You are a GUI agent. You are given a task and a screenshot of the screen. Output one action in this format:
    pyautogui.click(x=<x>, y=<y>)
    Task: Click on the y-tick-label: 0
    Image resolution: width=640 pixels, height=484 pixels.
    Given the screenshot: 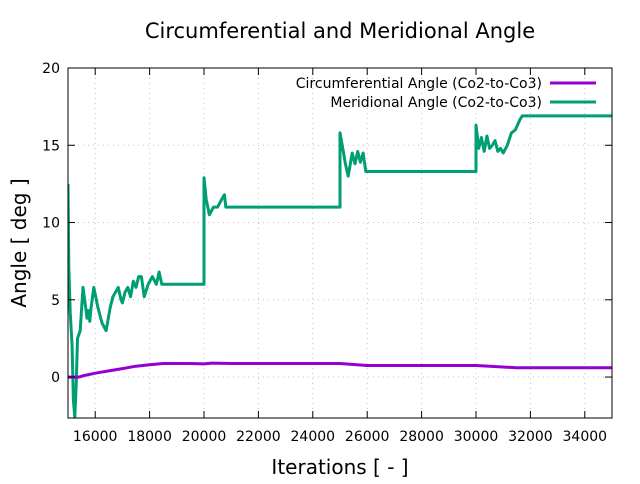 What is the action you would take?
    pyautogui.click(x=55, y=378)
    